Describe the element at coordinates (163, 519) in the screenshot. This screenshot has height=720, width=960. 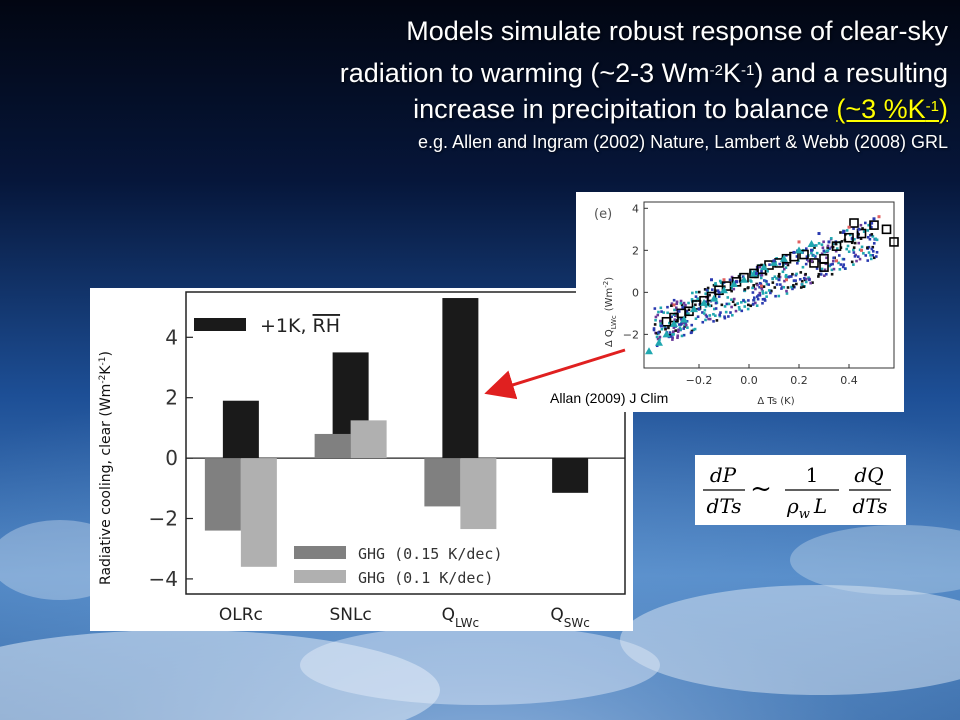
I see `ytick-label: −2` at that location.